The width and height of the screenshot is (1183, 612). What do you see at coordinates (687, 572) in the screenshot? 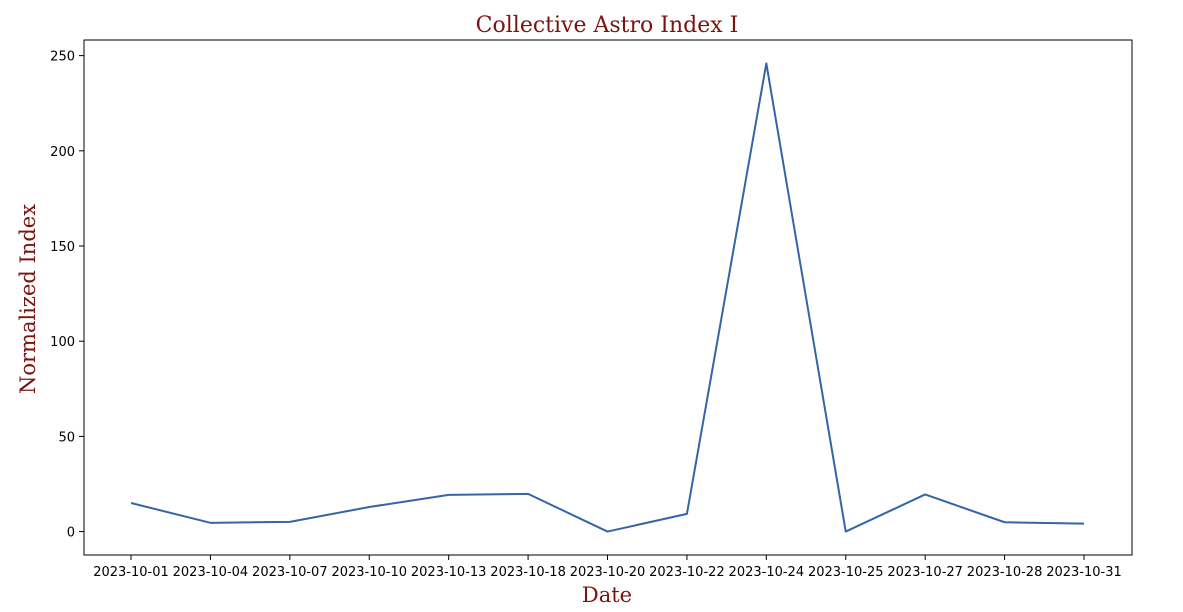
I see `x-tick-label: 2023-10-22` at bounding box center [687, 572].